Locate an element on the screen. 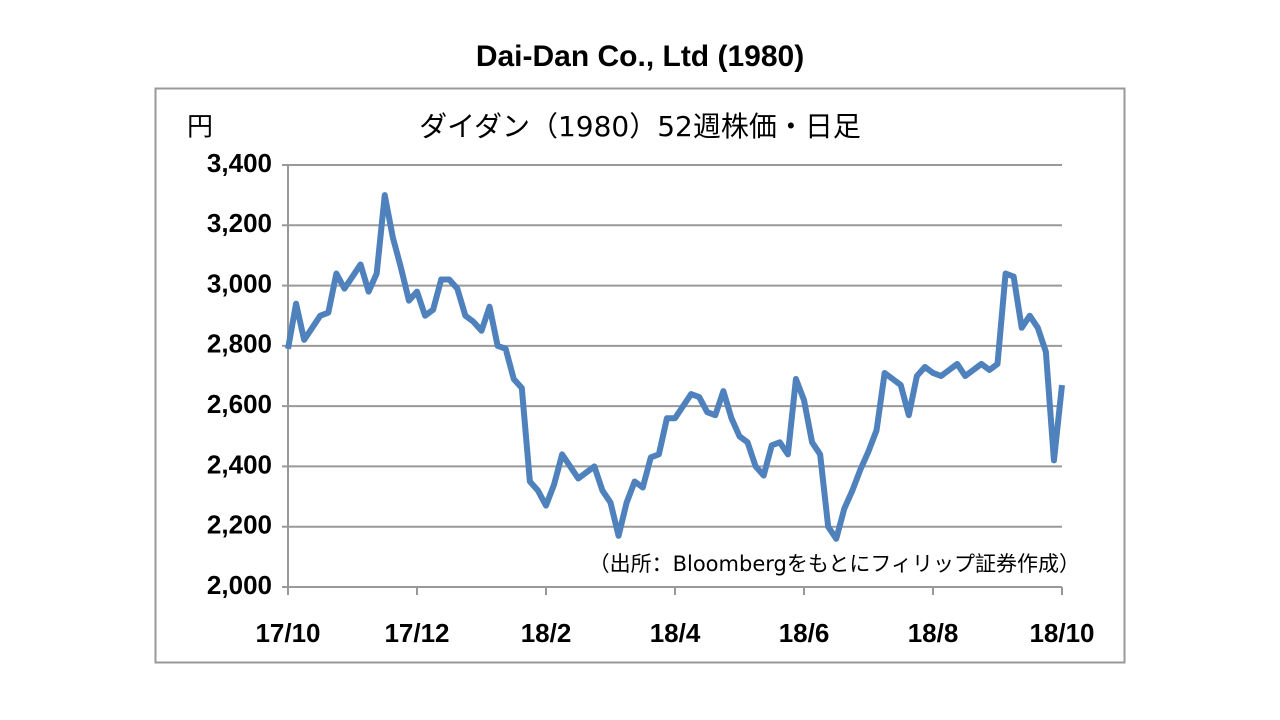 Image resolution: width=1280 pixels, height=720 pixels. y-axis-label: 円 is located at coordinates (200, 128).